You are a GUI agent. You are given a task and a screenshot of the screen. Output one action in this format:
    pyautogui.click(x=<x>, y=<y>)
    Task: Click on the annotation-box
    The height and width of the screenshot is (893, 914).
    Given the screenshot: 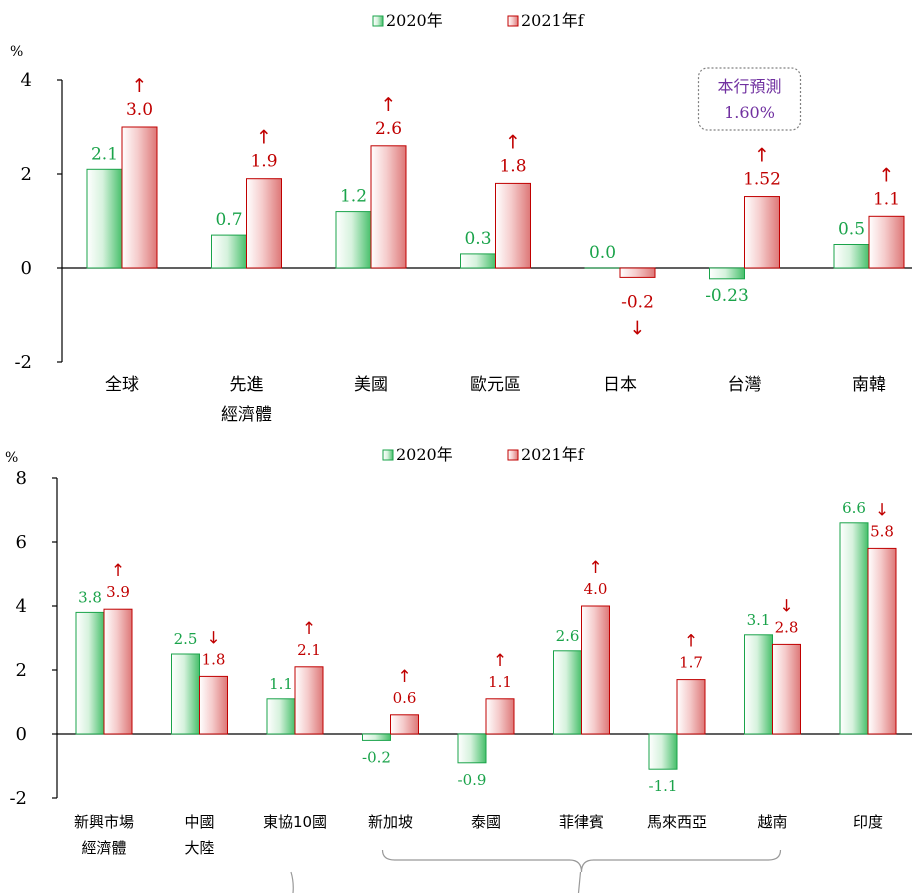 What is the action you would take?
    pyautogui.click(x=749, y=99)
    